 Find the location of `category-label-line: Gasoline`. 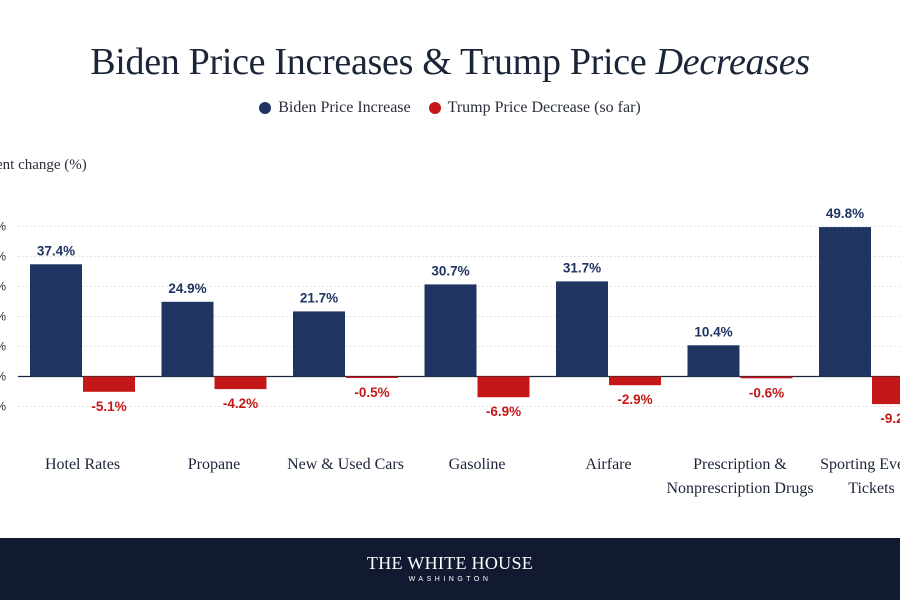

category-label-line: Gasoline is located at coordinates (477, 464).